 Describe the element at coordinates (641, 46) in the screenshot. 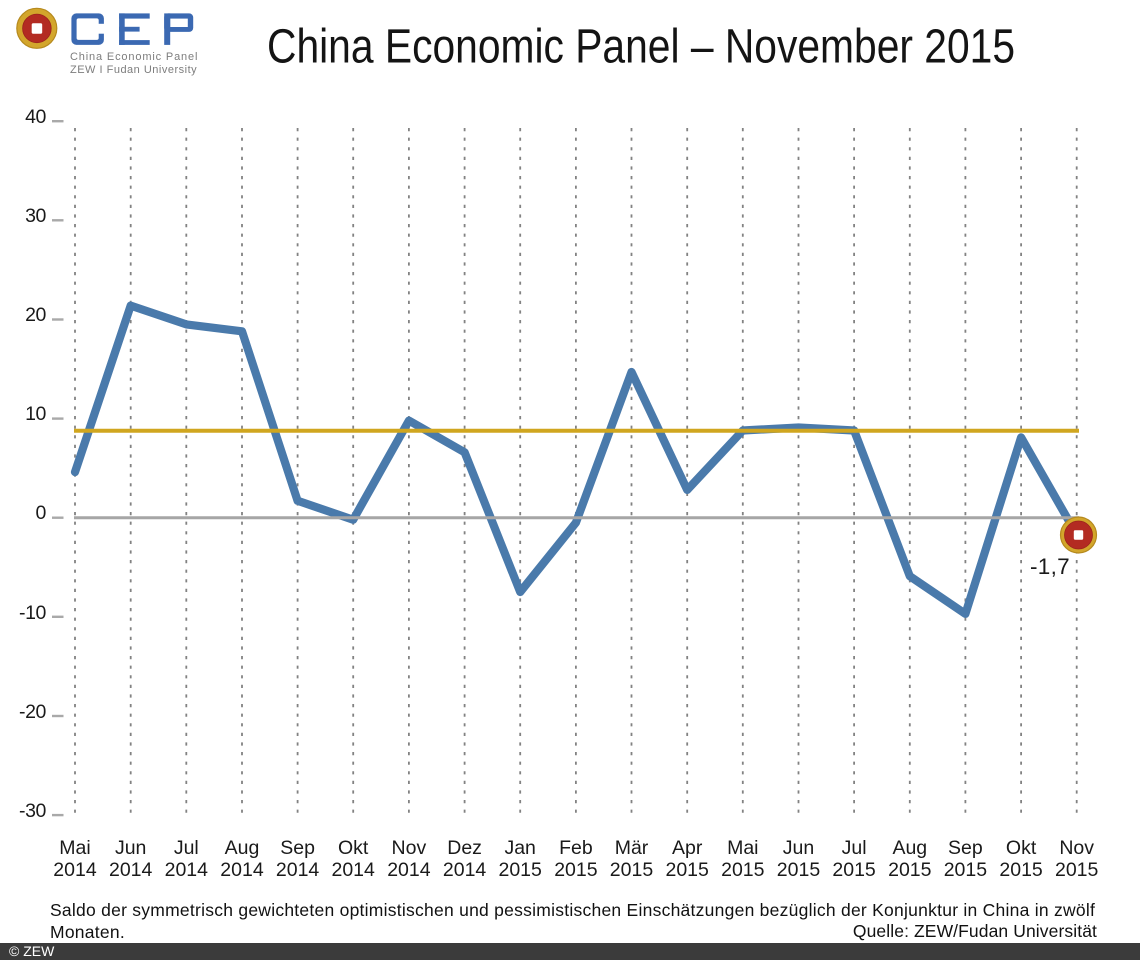

I see `svg-text:China Economic Panel – Novembe: China Economic Panel – November 2015` at that location.